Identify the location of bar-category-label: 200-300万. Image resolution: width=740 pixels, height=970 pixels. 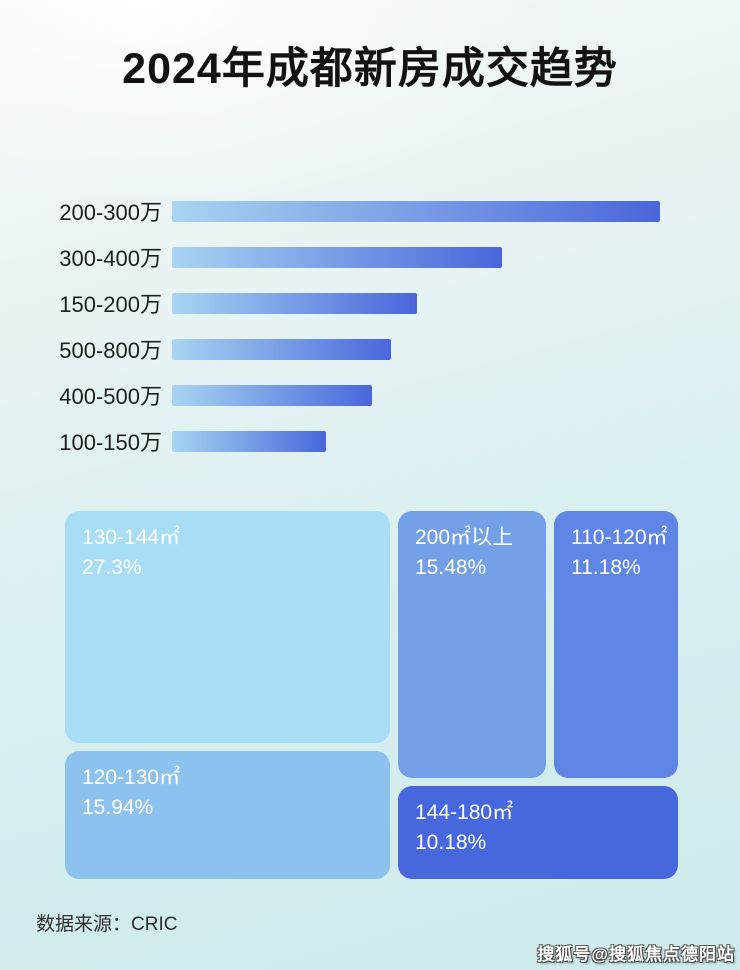
(110, 212).